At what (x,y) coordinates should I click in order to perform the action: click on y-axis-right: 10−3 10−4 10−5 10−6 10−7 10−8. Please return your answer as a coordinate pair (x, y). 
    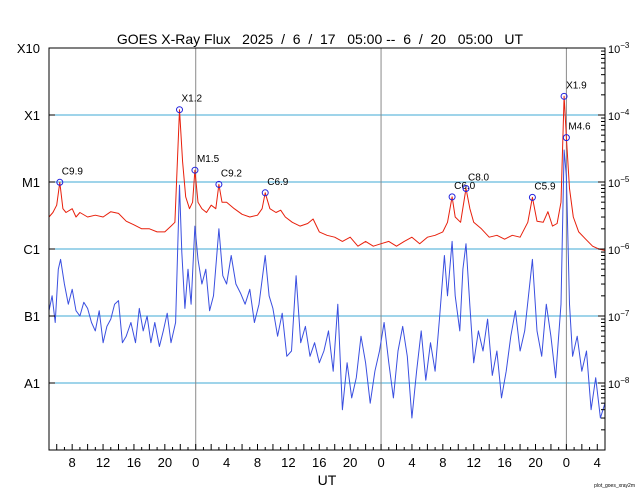
    Looking at the image, I should click on (614, 246).